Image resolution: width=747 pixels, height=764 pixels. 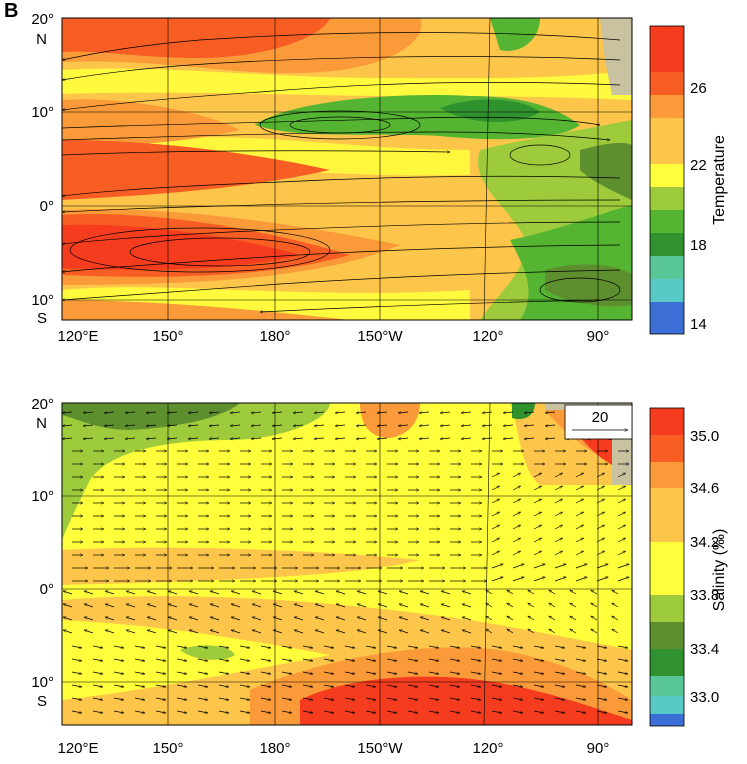 I want to click on y-label-n-letter: N, so click(x=41, y=423).